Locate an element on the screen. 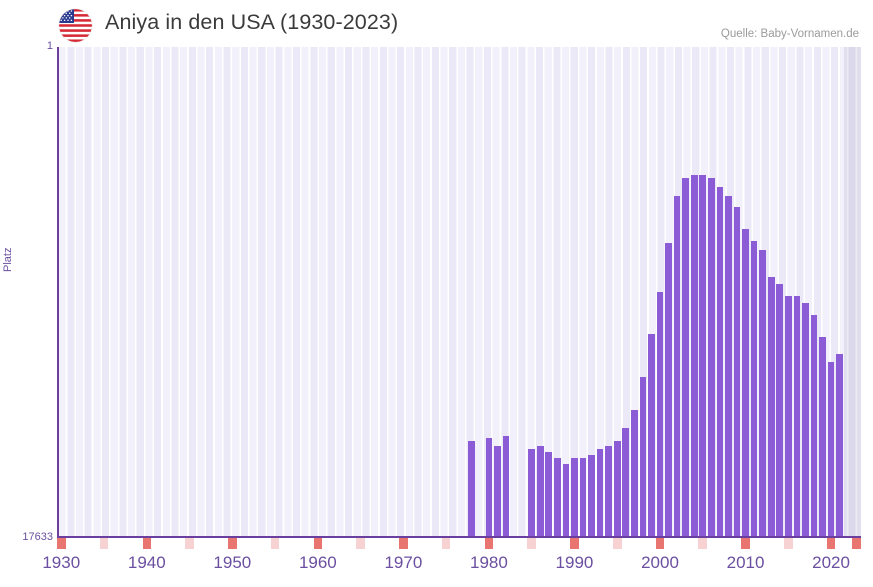 This screenshot has height=587, width=873. x-tick-label: 1930 is located at coordinates (61, 562).